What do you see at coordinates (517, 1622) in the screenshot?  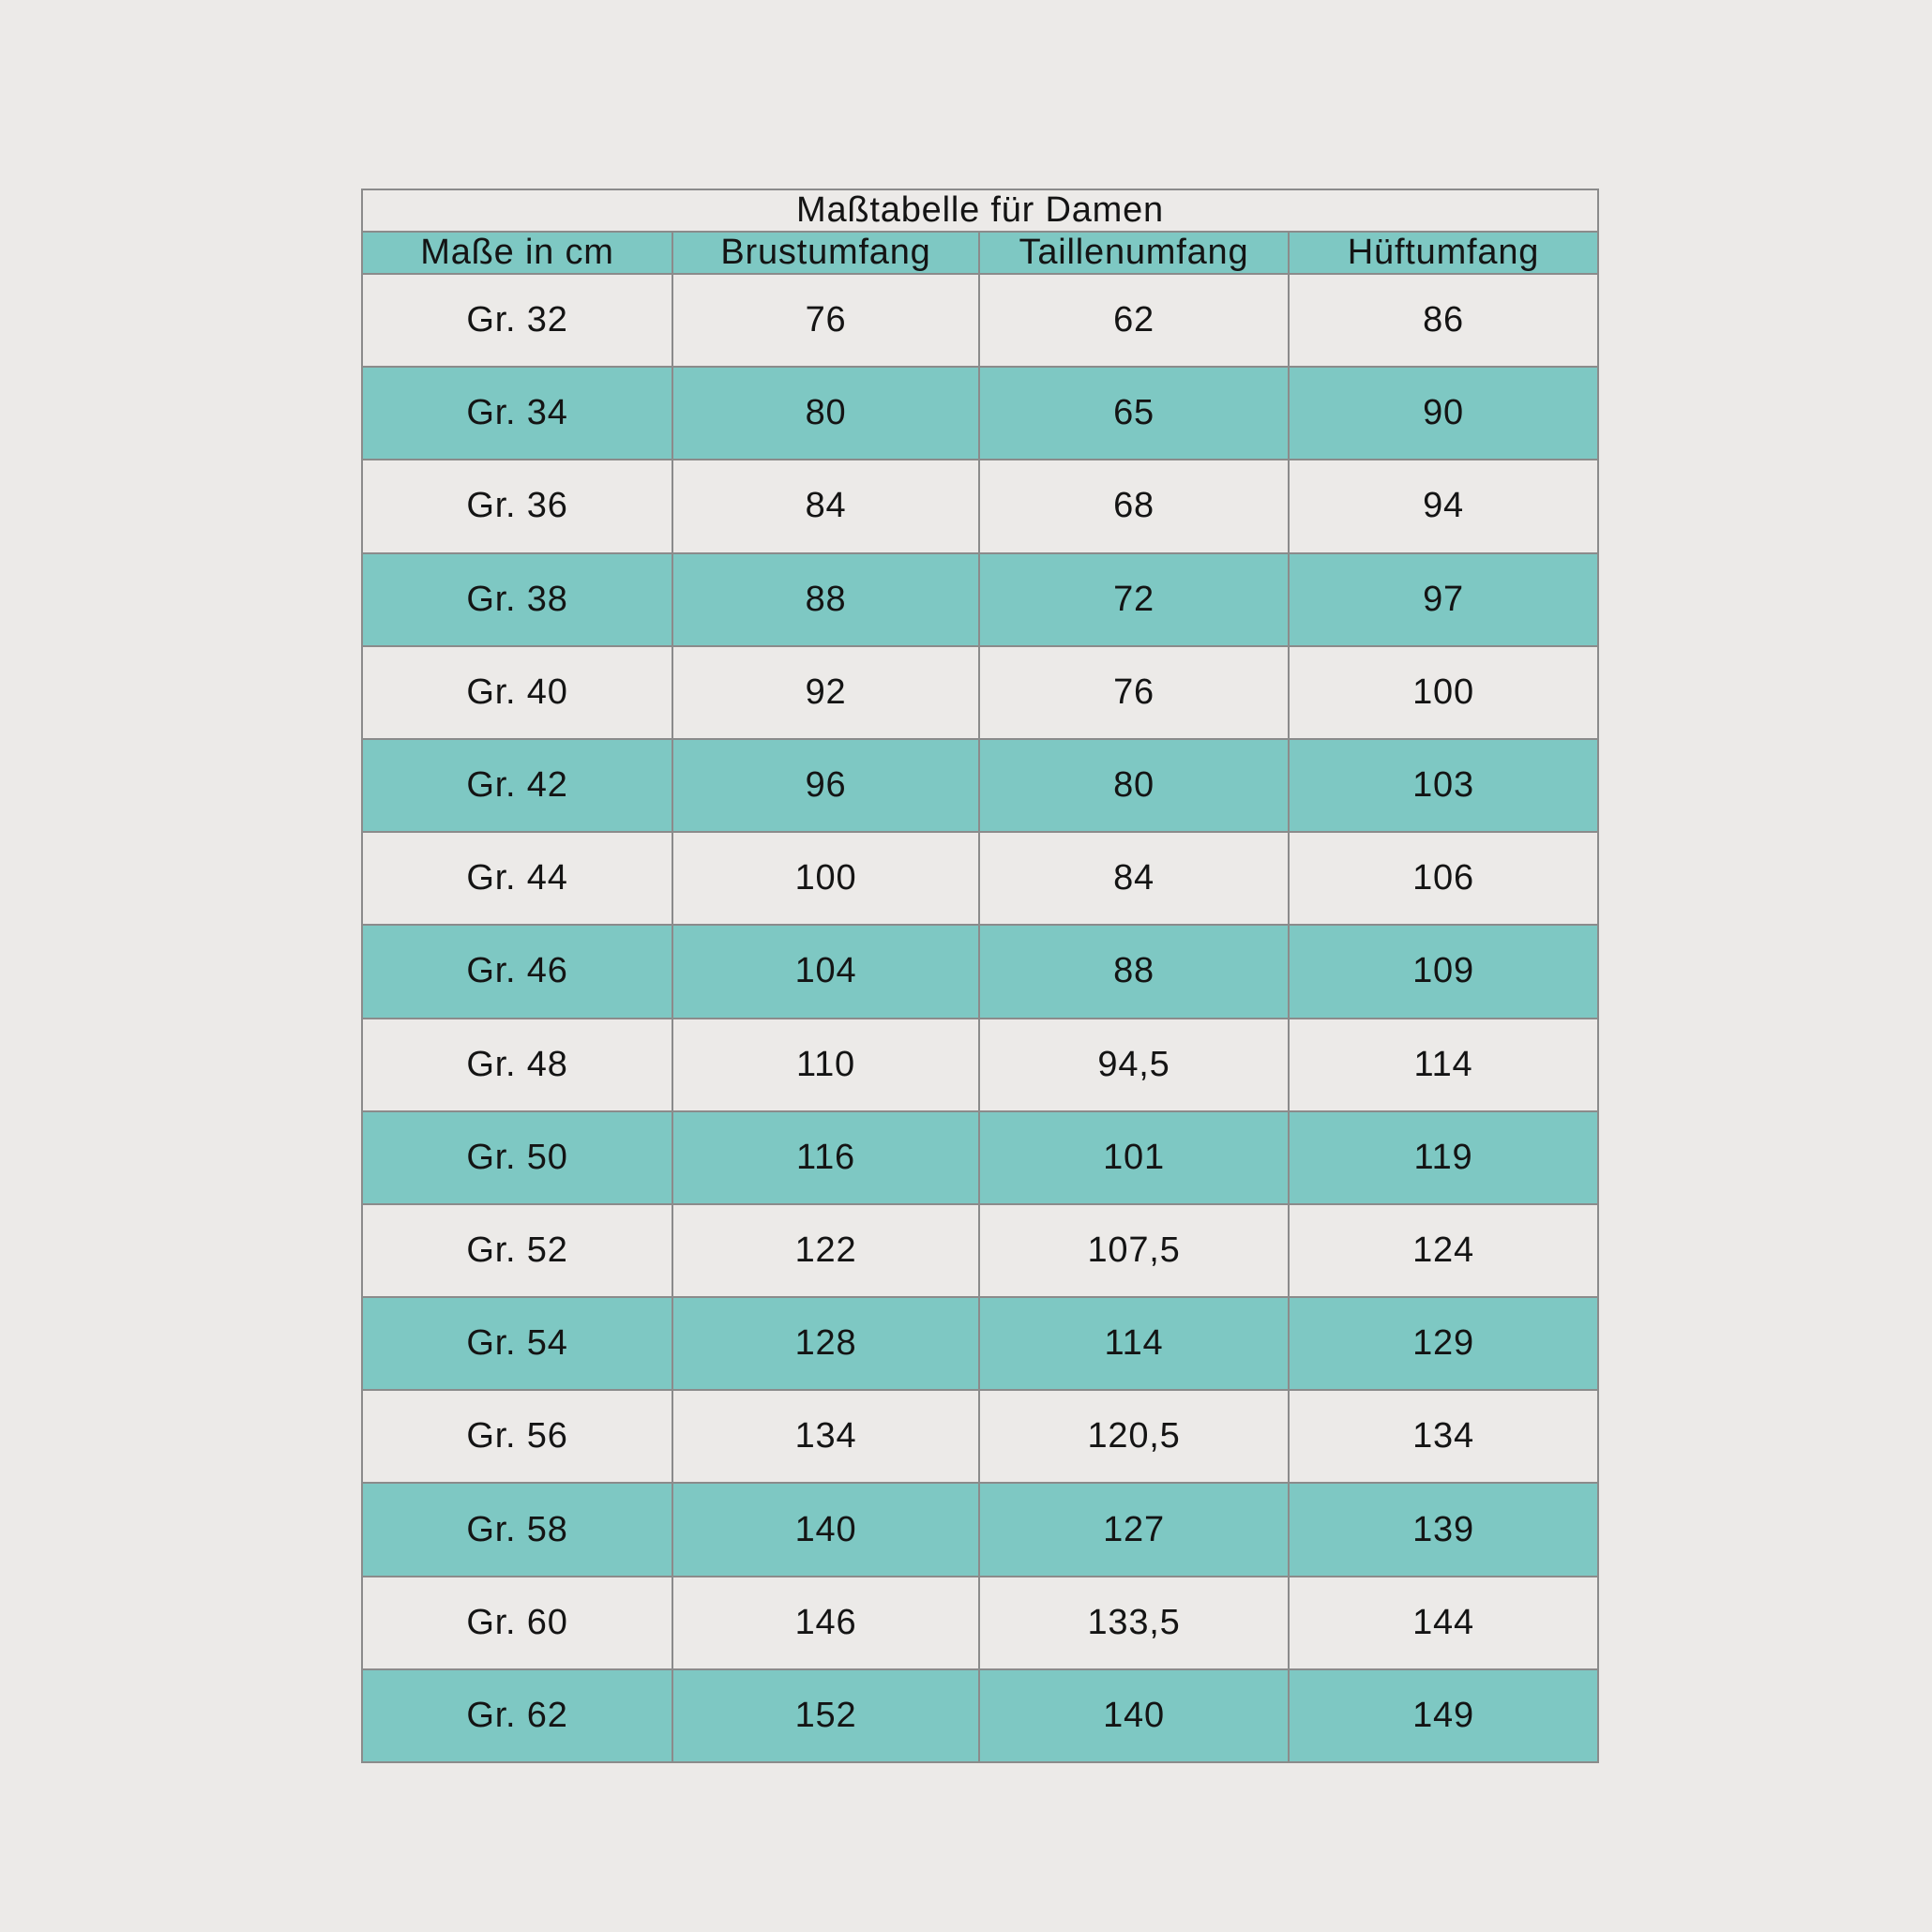 I see `size-cell: Gr. 60` at bounding box center [517, 1622].